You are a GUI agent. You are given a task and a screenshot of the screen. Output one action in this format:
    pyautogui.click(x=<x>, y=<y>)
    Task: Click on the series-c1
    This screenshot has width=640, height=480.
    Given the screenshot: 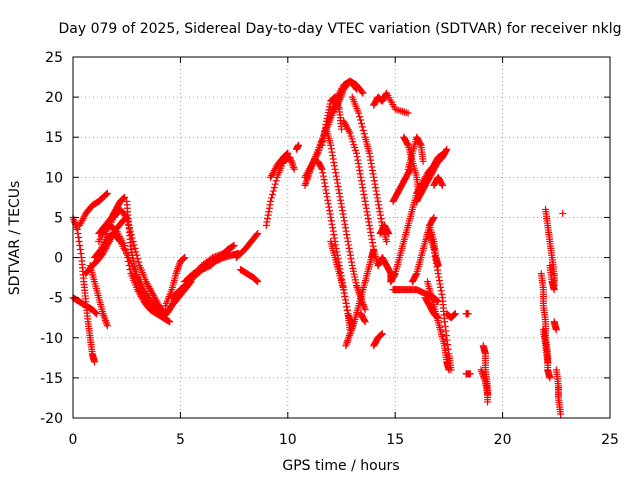 What is the action you would take?
    pyautogui.click(x=249, y=276)
    